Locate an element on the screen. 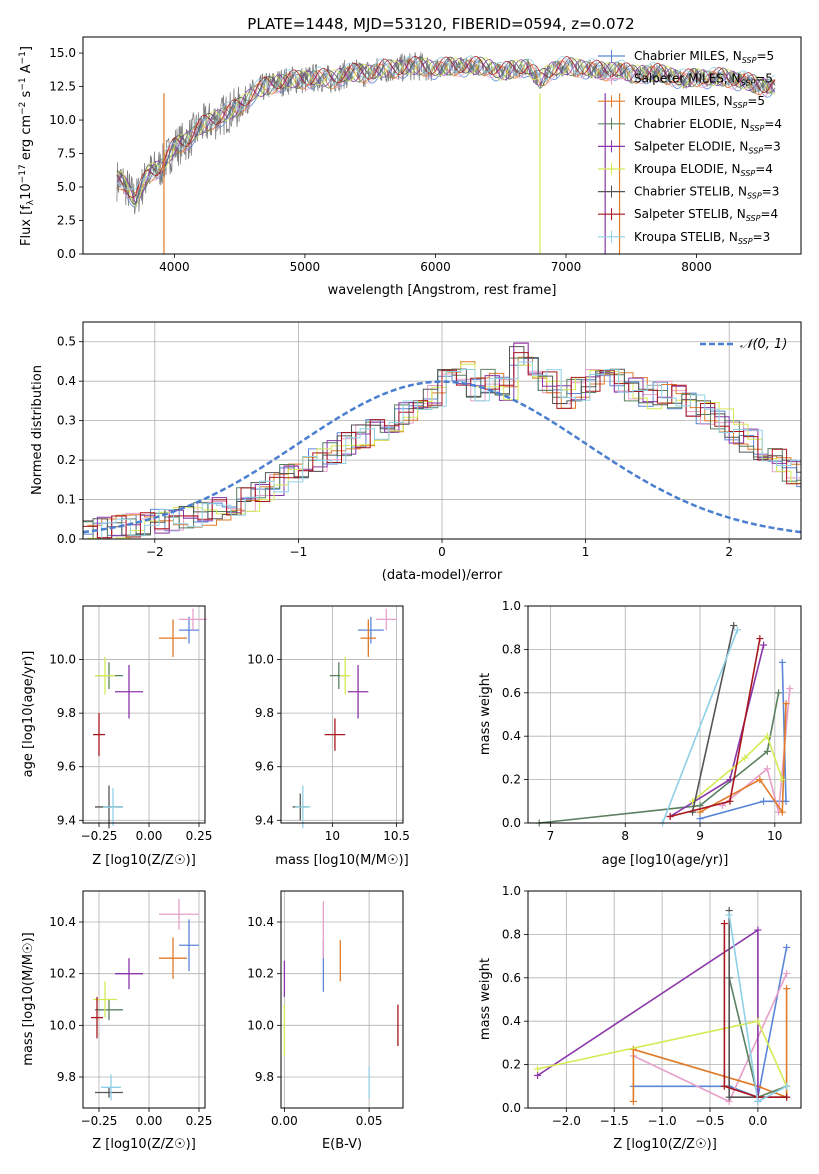 The image size is (819, 1174). residual-legend: 𝒩(0, 1) is located at coordinates (743, 344).